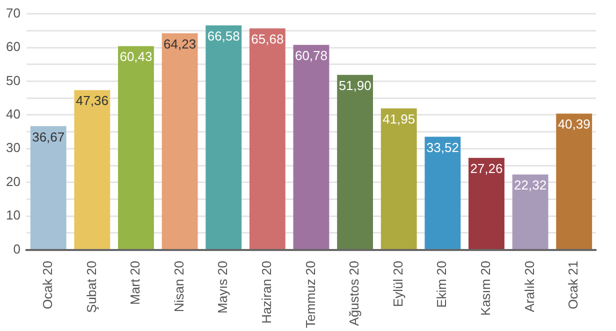 The image size is (616, 331). I want to click on data-label: 60,43, so click(136, 56).